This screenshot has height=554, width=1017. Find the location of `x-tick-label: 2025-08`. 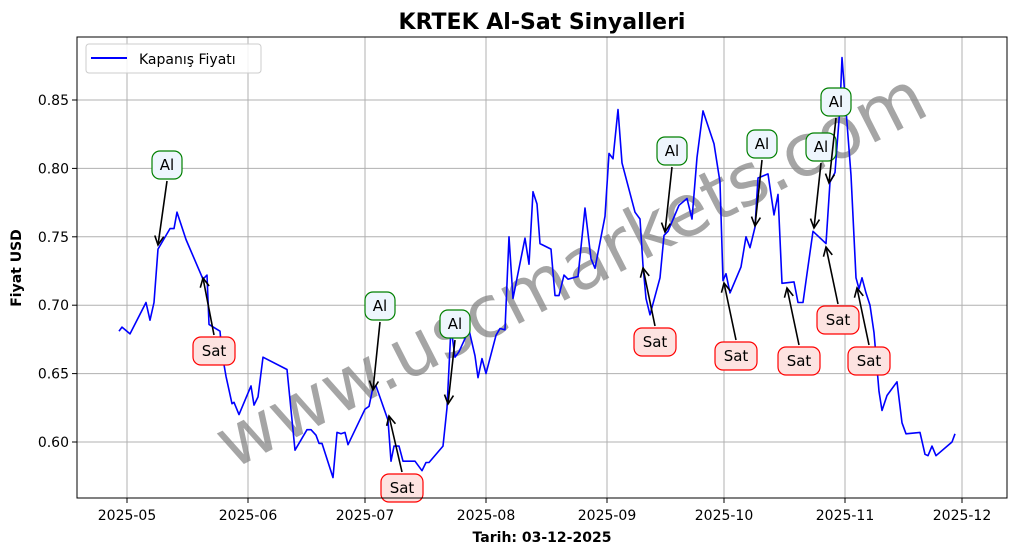

x-tick-label: 2025-08 is located at coordinates (486, 516).